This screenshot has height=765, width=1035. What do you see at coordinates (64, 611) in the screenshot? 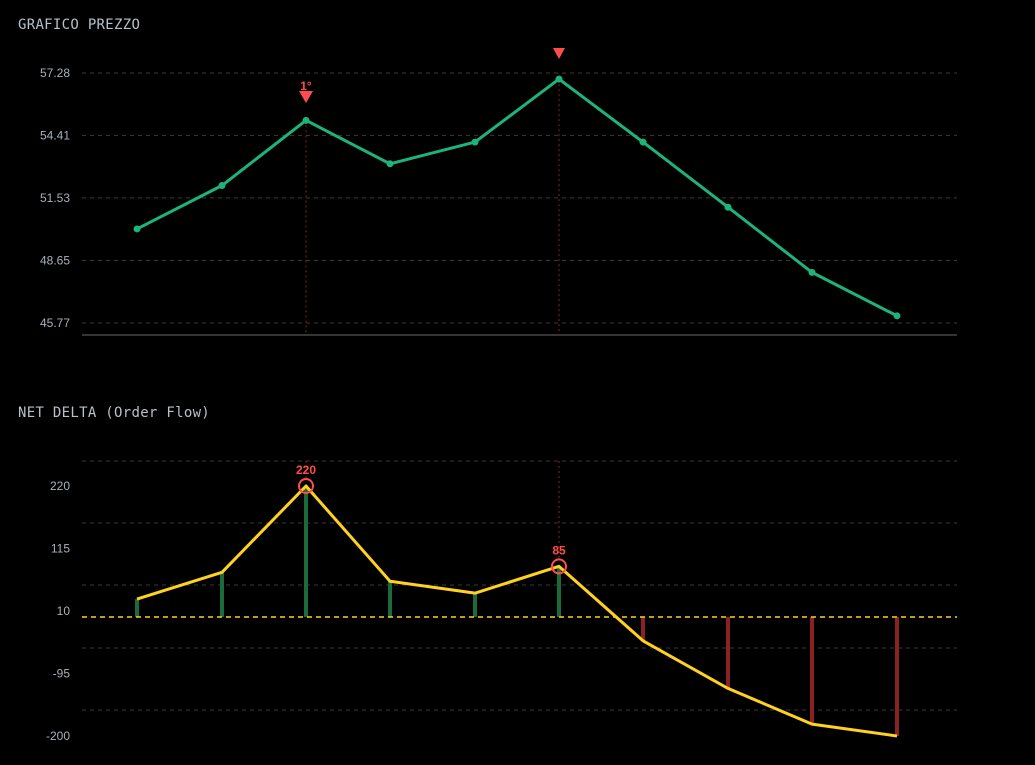
I see `delta-y-tick: 10` at bounding box center [64, 611].